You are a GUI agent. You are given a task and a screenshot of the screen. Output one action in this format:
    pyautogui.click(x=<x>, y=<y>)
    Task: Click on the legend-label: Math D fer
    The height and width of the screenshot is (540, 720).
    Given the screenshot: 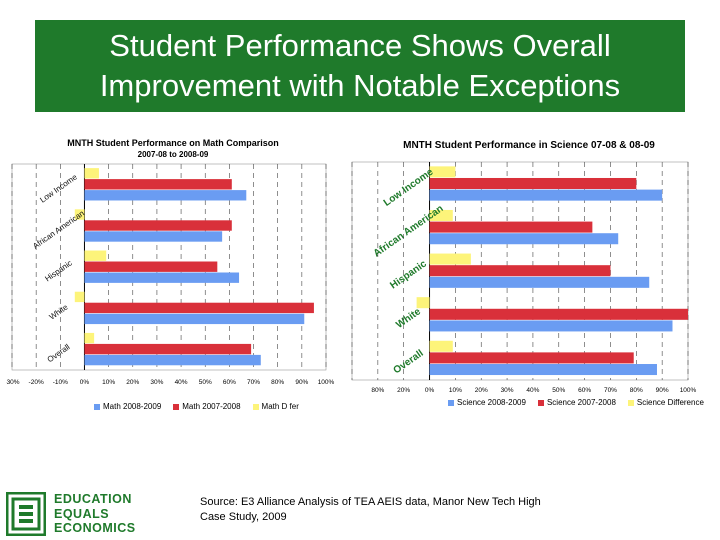 What is the action you would take?
    pyautogui.click(x=280, y=406)
    